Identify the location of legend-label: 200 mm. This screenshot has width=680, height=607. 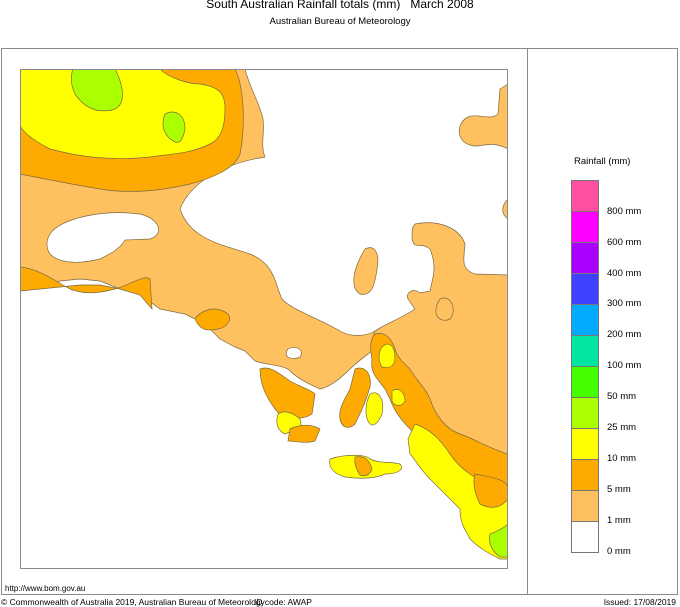
(624, 334).